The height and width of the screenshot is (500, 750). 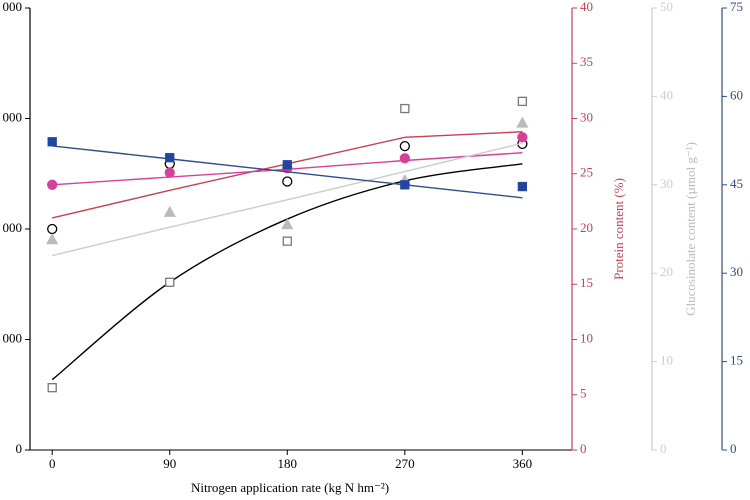 I want to click on x-axis-label: Nitrogen application rate (kg N hm⁻²), so click(x=290, y=487).